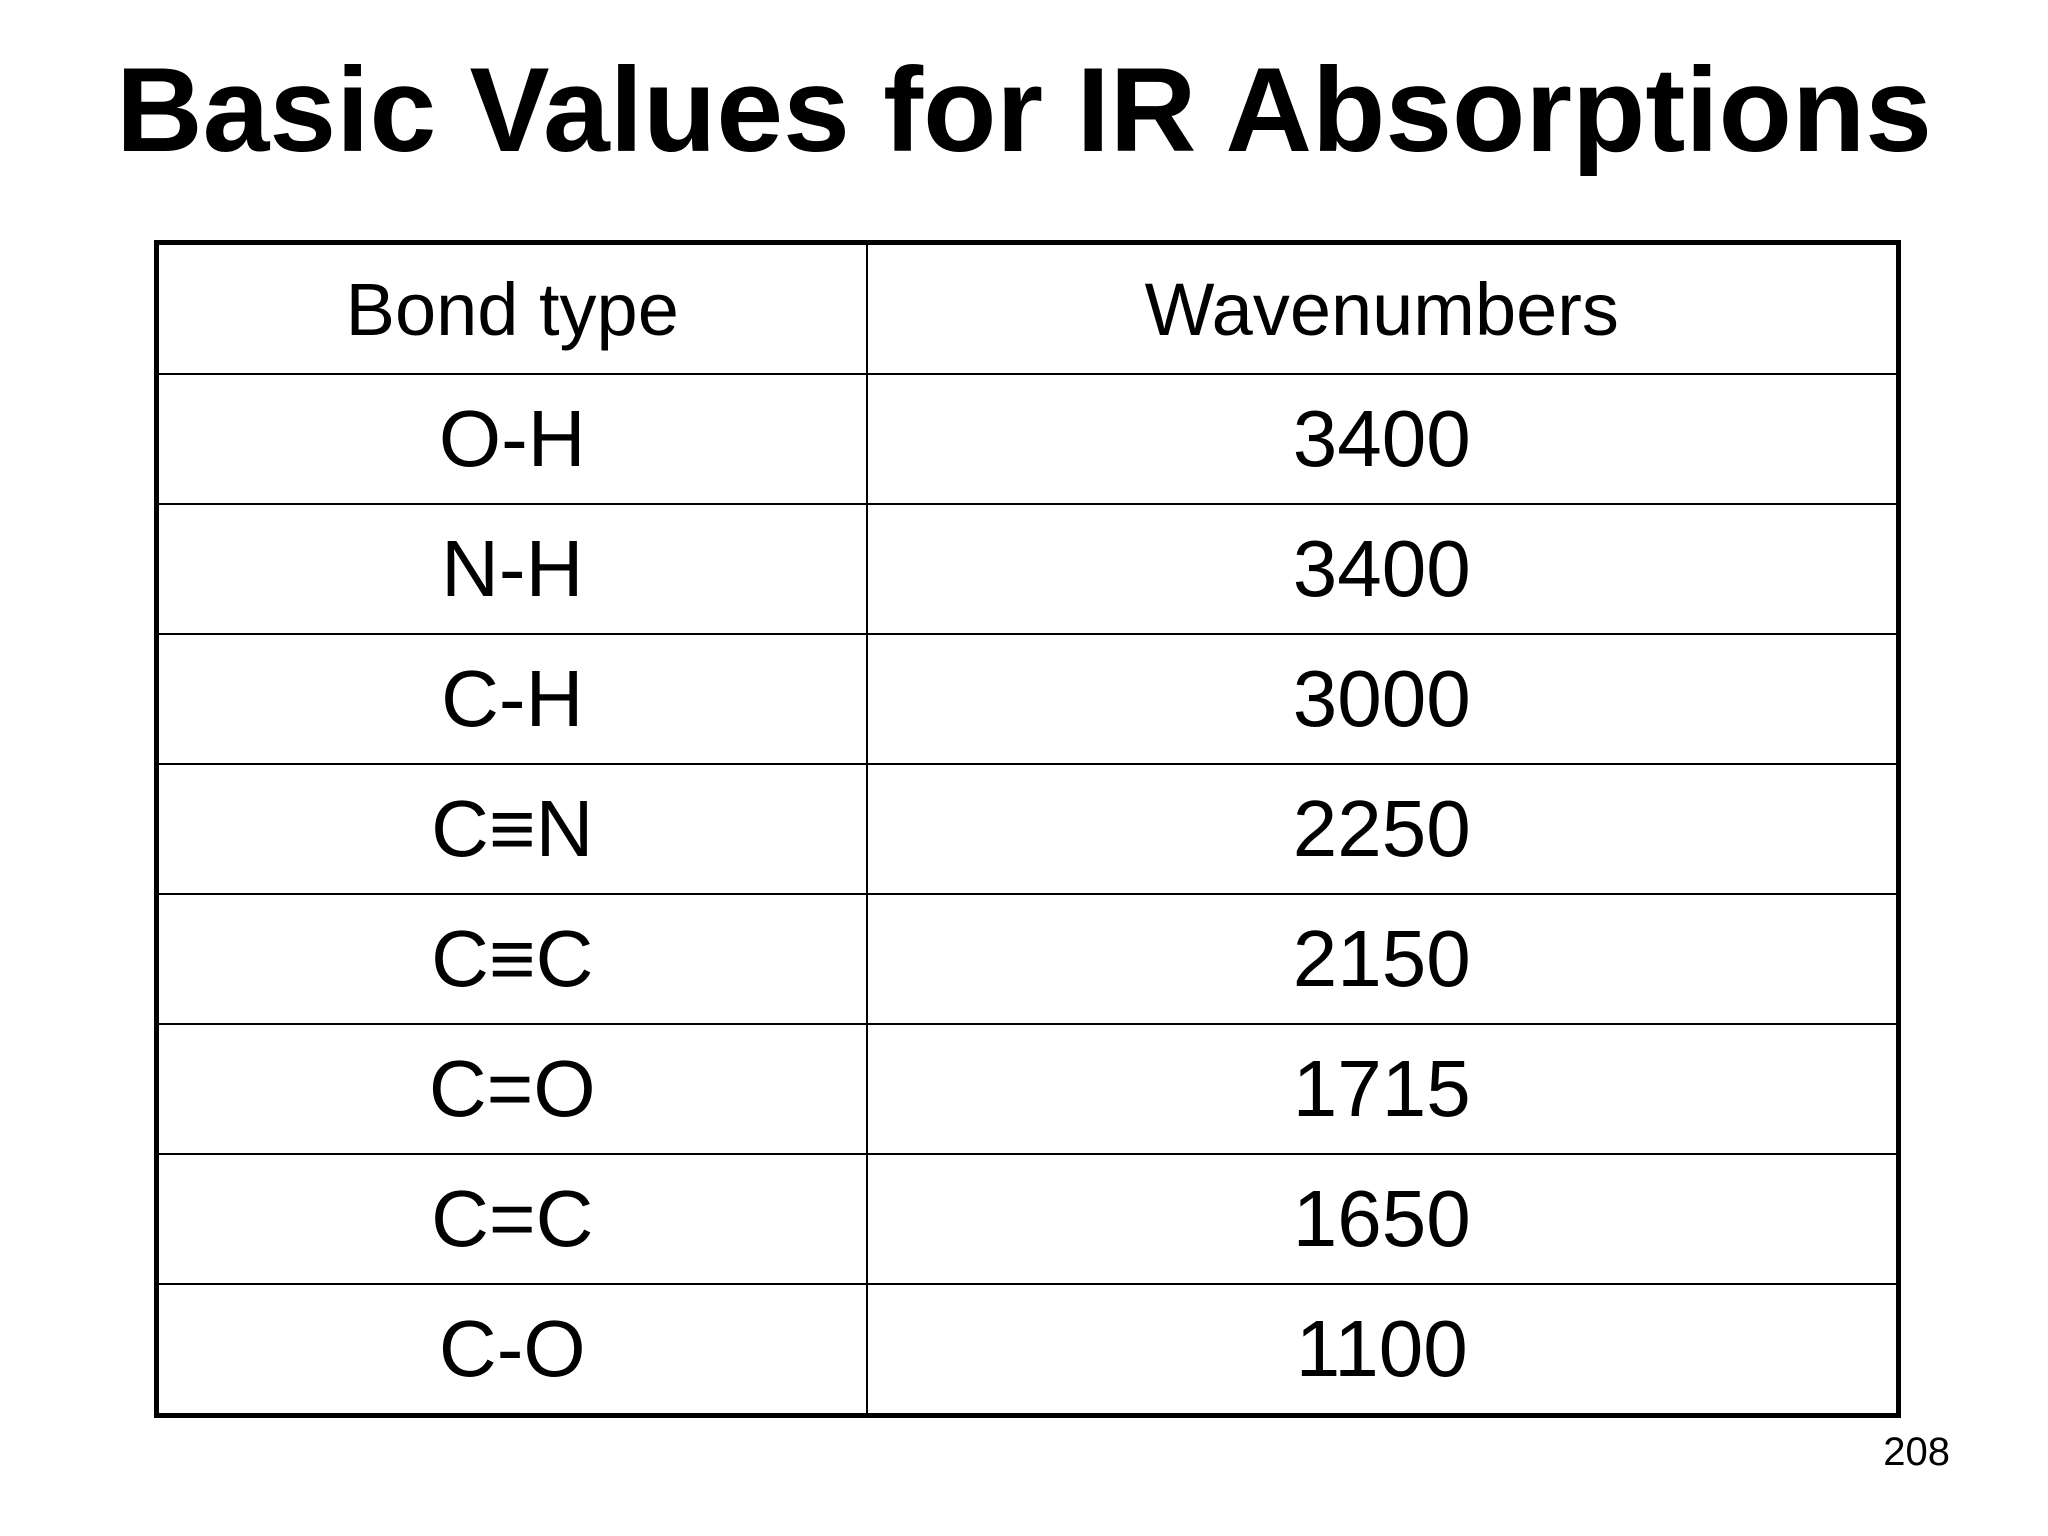 Image resolution: width=2048 pixels, height=1536 pixels. What do you see at coordinates (511, 439) in the screenshot?
I see `bond-cell: O-H` at bounding box center [511, 439].